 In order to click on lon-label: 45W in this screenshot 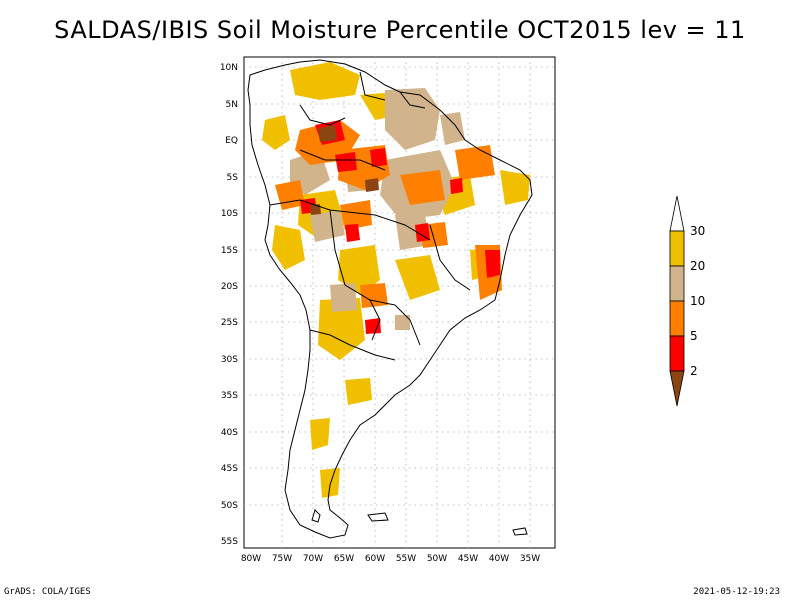, I will do `click(468, 559)`.